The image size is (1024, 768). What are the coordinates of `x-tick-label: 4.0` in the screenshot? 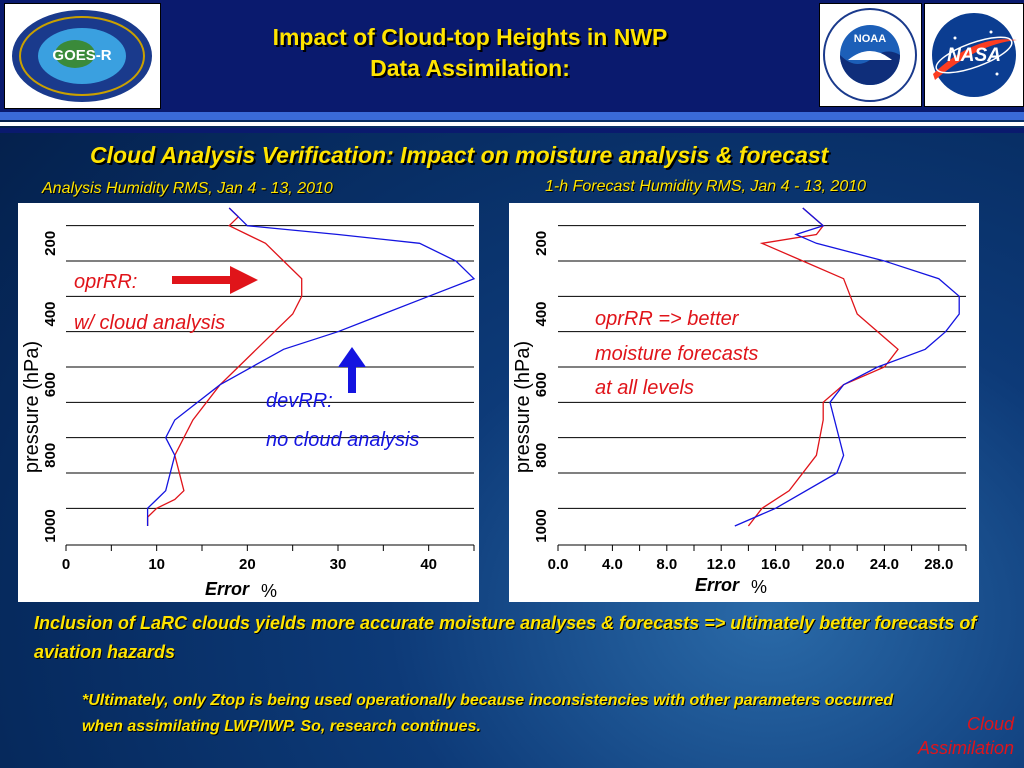 It's located at (612, 564).